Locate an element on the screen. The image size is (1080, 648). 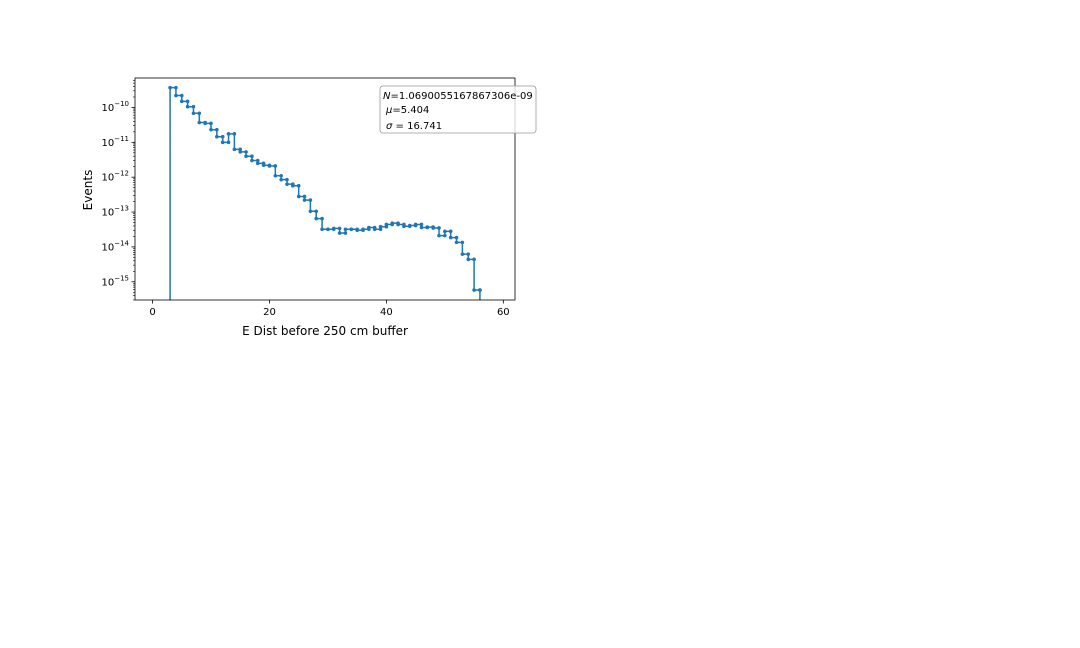
x-tick-label: 0 is located at coordinates (152, 312).